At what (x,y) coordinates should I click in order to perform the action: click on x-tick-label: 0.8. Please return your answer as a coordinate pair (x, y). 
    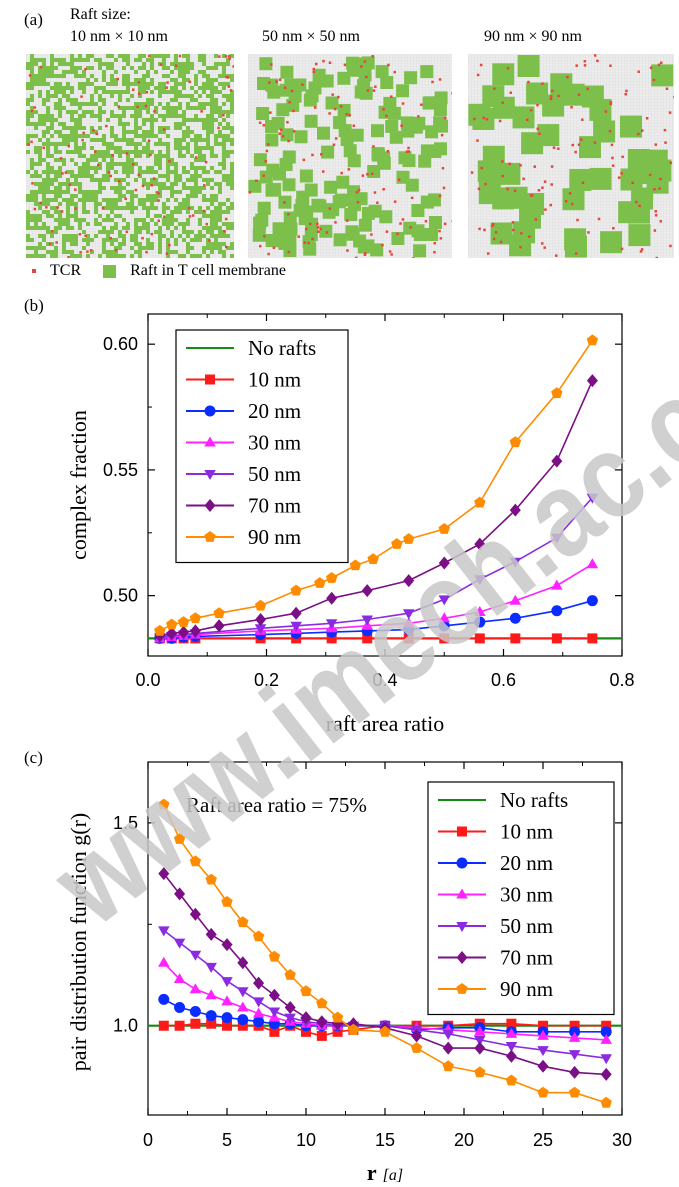
    Looking at the image, I should click on (621, 680).